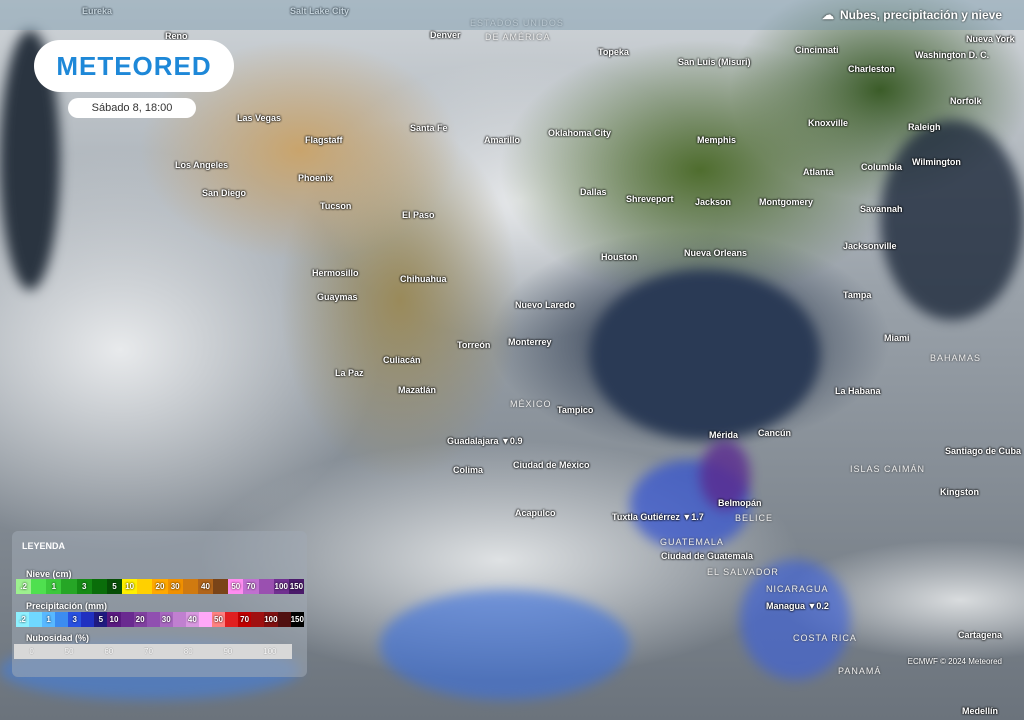 The width and height of the screenshot is (1024, 720). Describe the element at coordinates (417, 390) in the screenshot. I see `city-label: Mazatlán` at that location.